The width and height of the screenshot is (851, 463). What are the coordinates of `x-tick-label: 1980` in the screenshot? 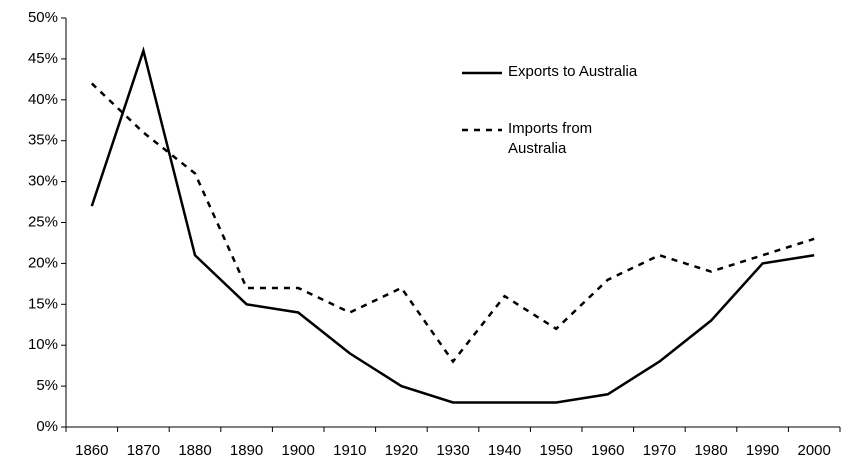 It's located at (710, 450).